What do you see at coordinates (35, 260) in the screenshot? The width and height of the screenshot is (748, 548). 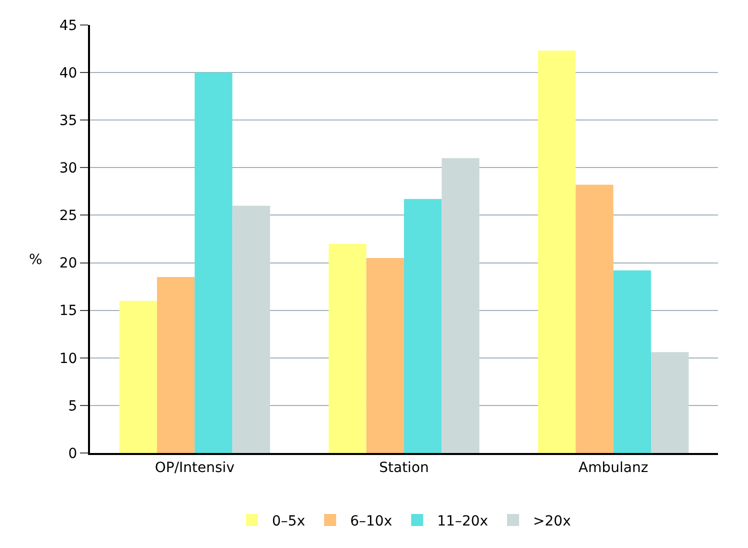 I see `y-axis-title: %` at bounding box center [35, 260].